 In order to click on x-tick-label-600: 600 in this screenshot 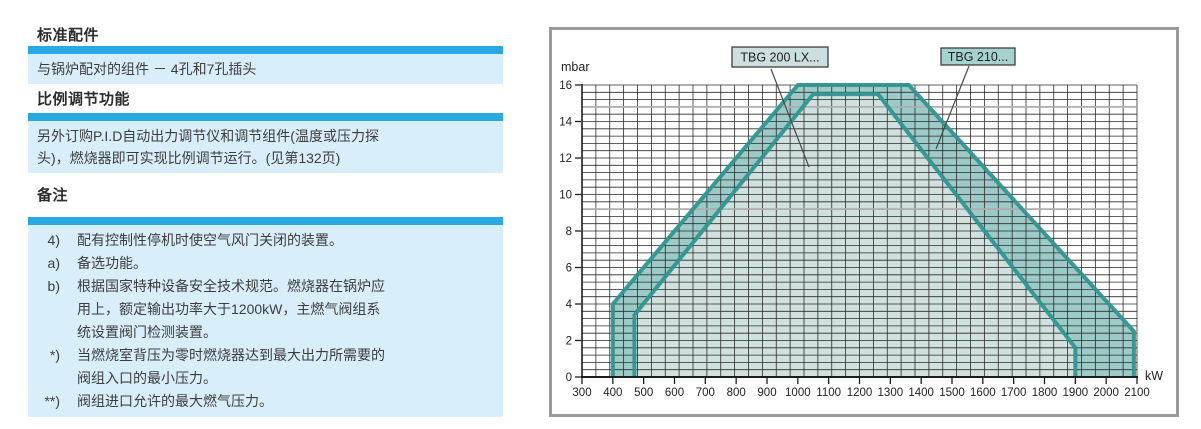, I will do `click(674, 393)`.